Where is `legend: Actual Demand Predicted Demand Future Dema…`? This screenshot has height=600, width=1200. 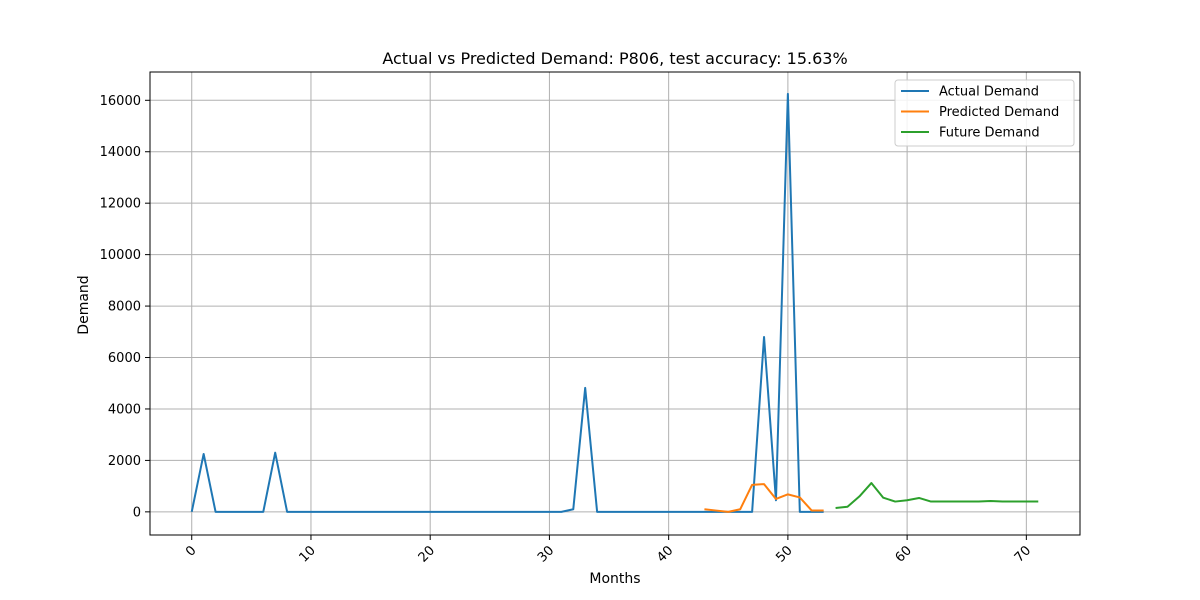
legend: Actual Demand Predicted Demand Future Dema… is located at coordinates (984, 113).